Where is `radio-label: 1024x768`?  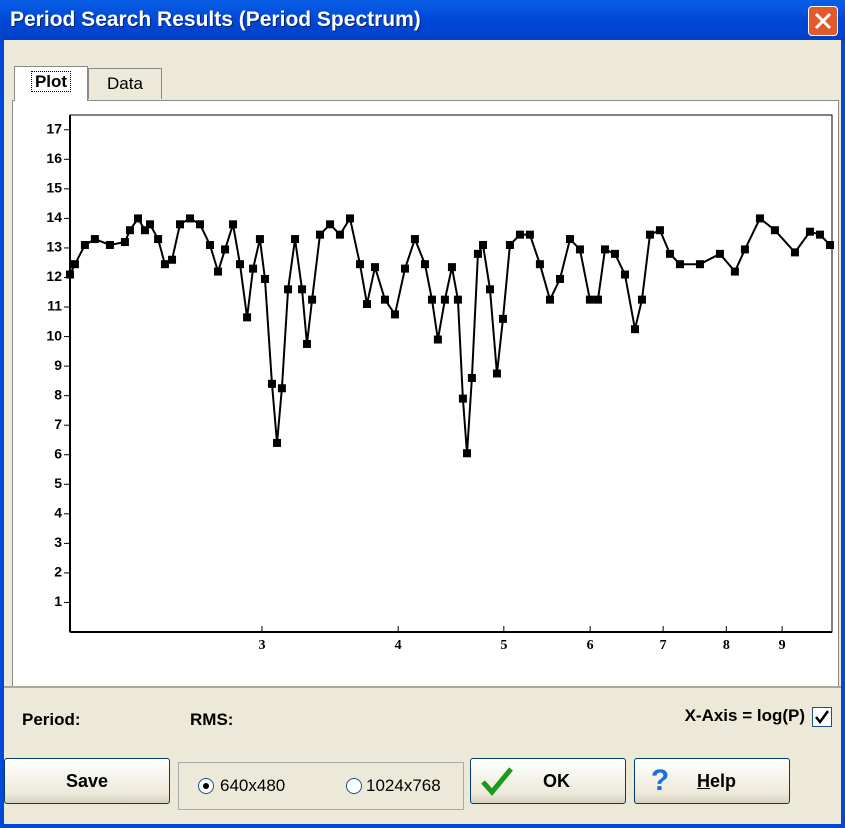
radio-label: 1024x768 is located at coordinates (403, 785).